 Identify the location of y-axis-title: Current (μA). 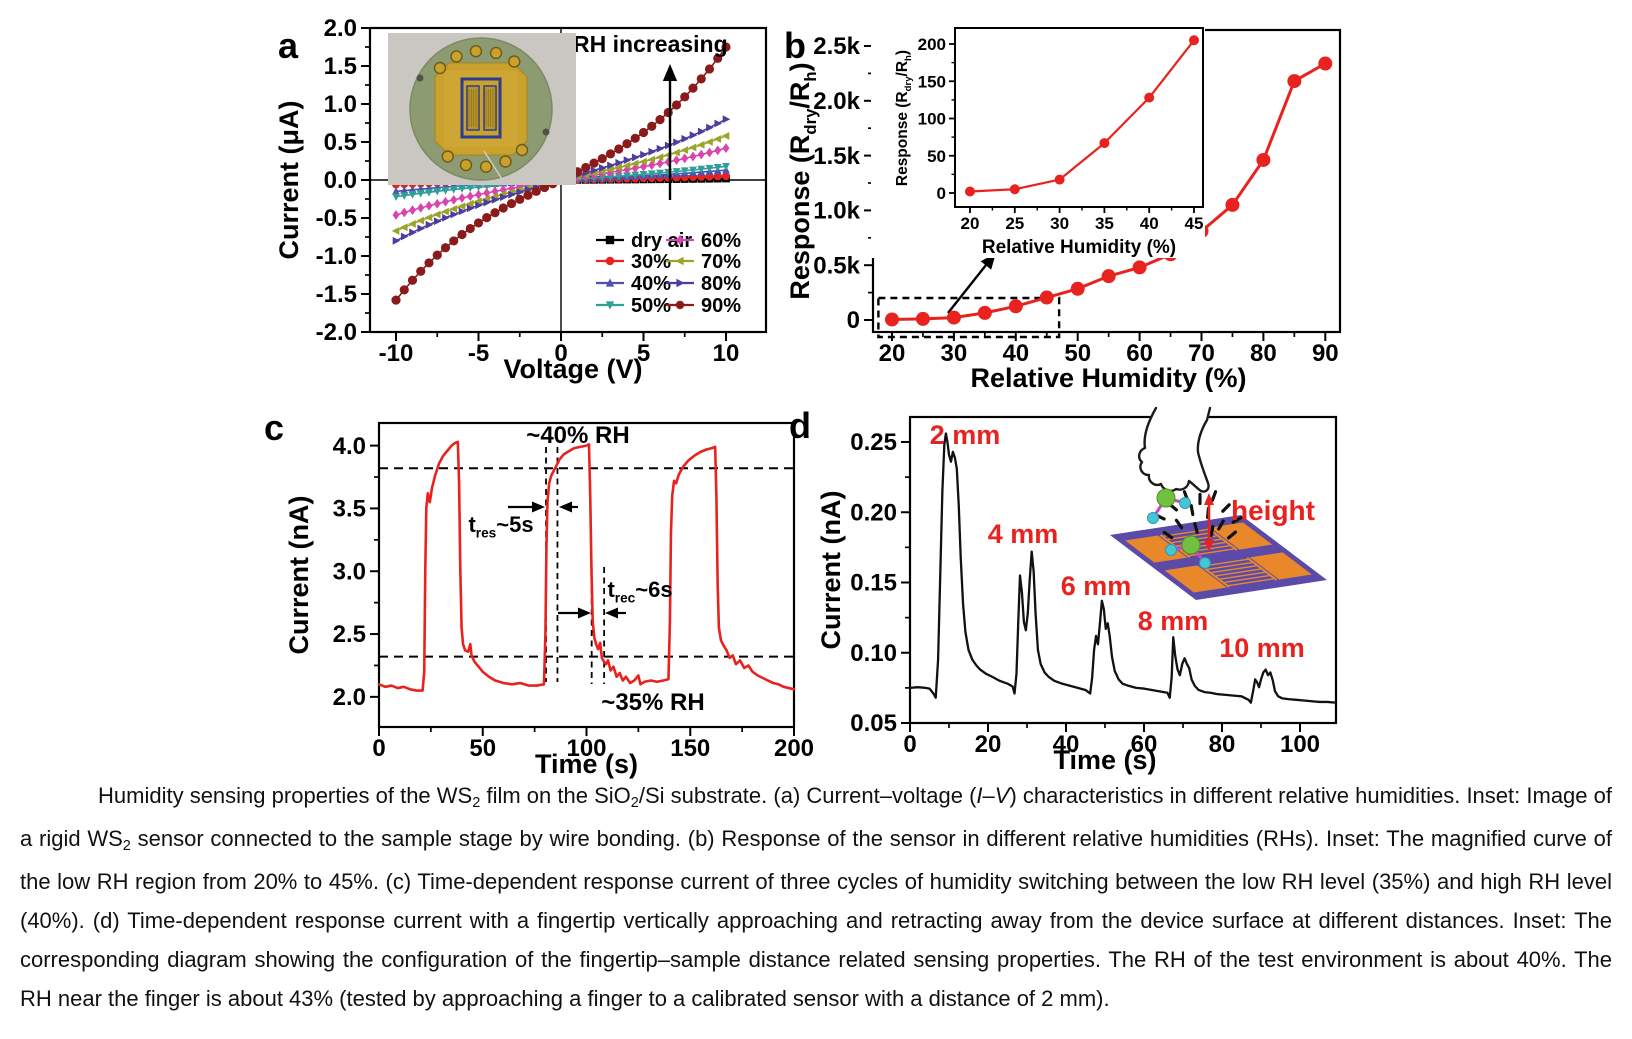
(289, 179).